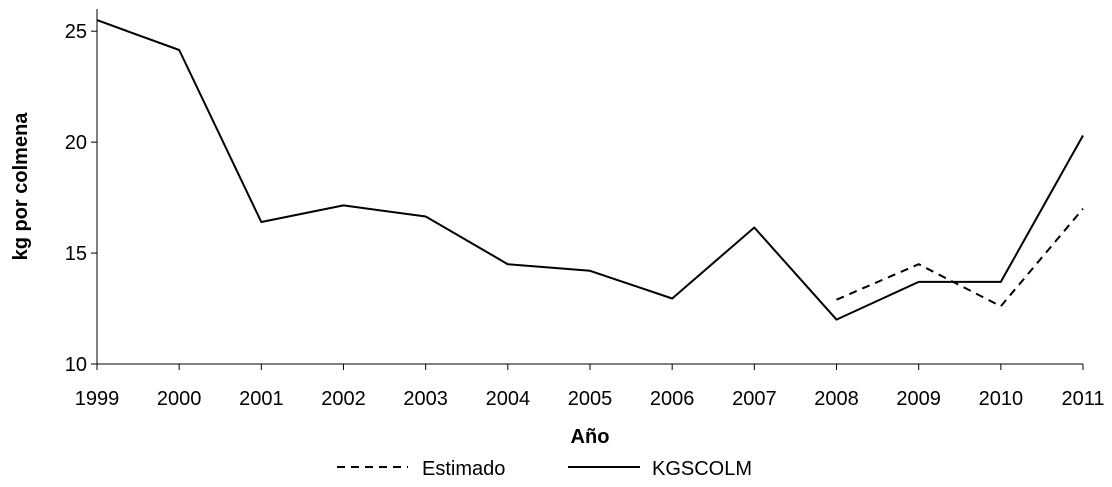 This screenshot has height=487, width=1112. Describe the element at coordinates (76, 143) in the screenshot. I see `y-tick-label: 20` at that location.